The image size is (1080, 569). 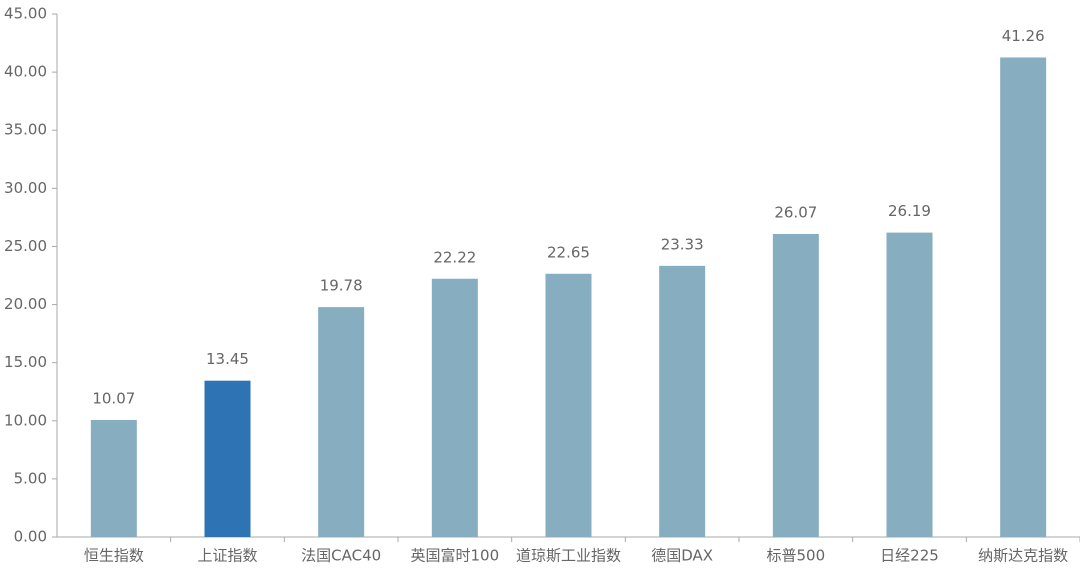 What do you see at coordinates (568, 252) in the screenshot?
I see `data-label: 22.65` at bounding box center [568, 252].